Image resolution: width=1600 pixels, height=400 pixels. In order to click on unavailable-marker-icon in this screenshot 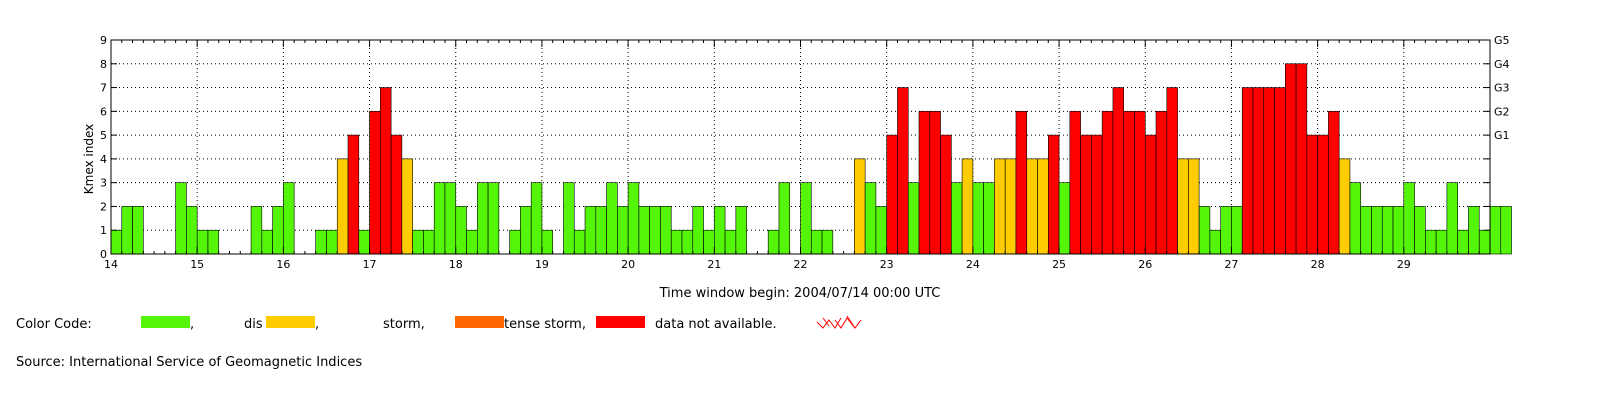, I will do `click(839, 322)`.